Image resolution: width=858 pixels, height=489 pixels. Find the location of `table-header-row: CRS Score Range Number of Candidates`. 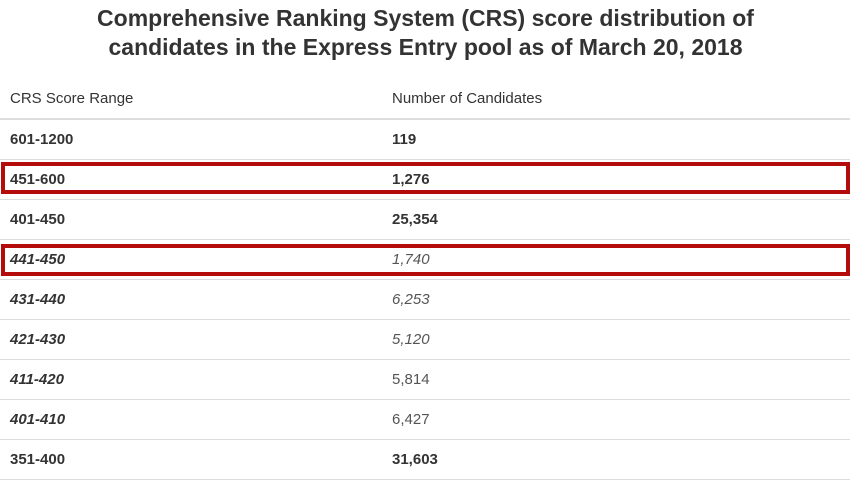

table-header-row: CRS Score Range Number of Candidates is located at coordinates (425, 99).